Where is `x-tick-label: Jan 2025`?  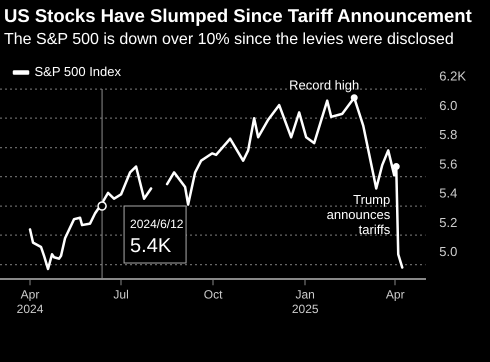
x-tick-label: Jan 2025 is located at coordinates (305, 302).